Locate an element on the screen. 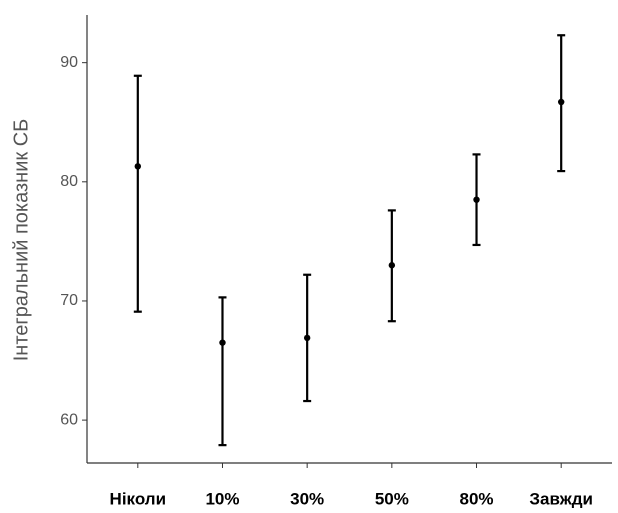  x-tick-label: 30% is located at coordinates (307, 498).